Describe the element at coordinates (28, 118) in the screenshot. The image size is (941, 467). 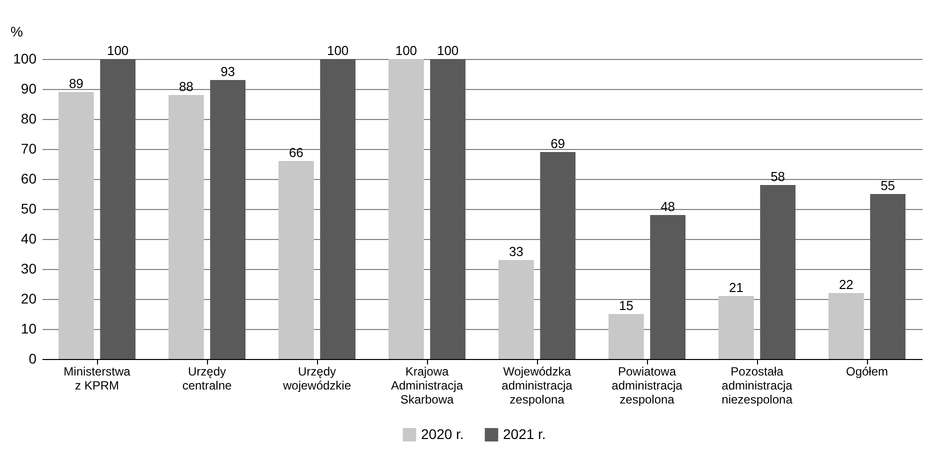
I see `y-tick-label: 80` at that location.